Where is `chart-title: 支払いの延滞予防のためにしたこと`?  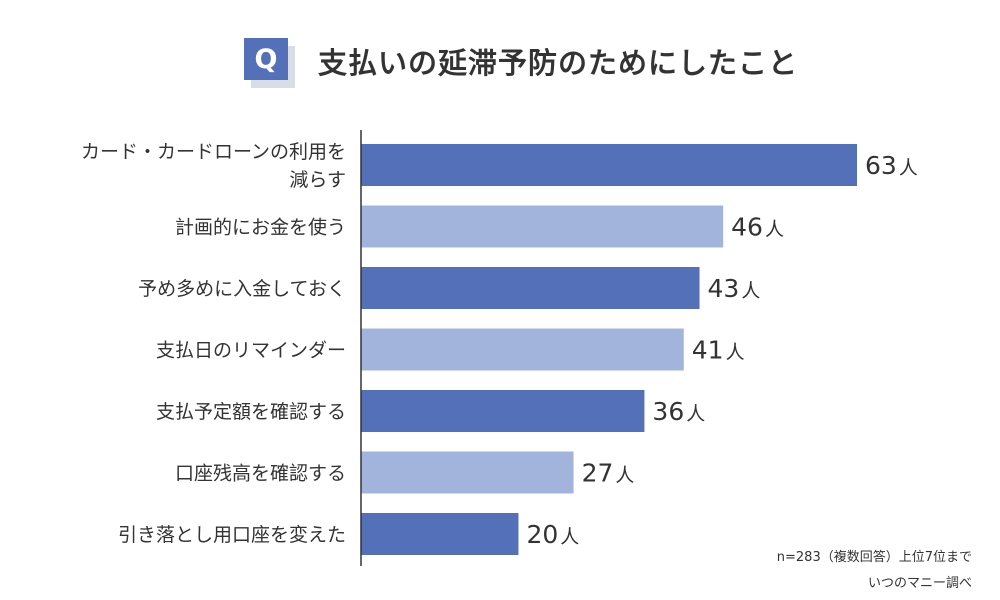
chart-title: 支払いの延滞予防のためにしたこと is located at coordinates (558, 63).